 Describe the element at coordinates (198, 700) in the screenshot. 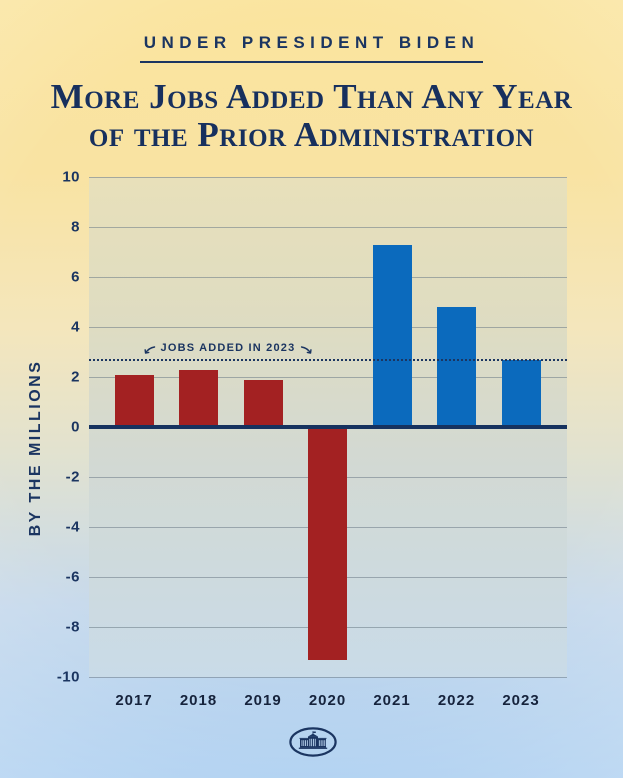

I see `x-axis-label-2018: 2018` at that location.